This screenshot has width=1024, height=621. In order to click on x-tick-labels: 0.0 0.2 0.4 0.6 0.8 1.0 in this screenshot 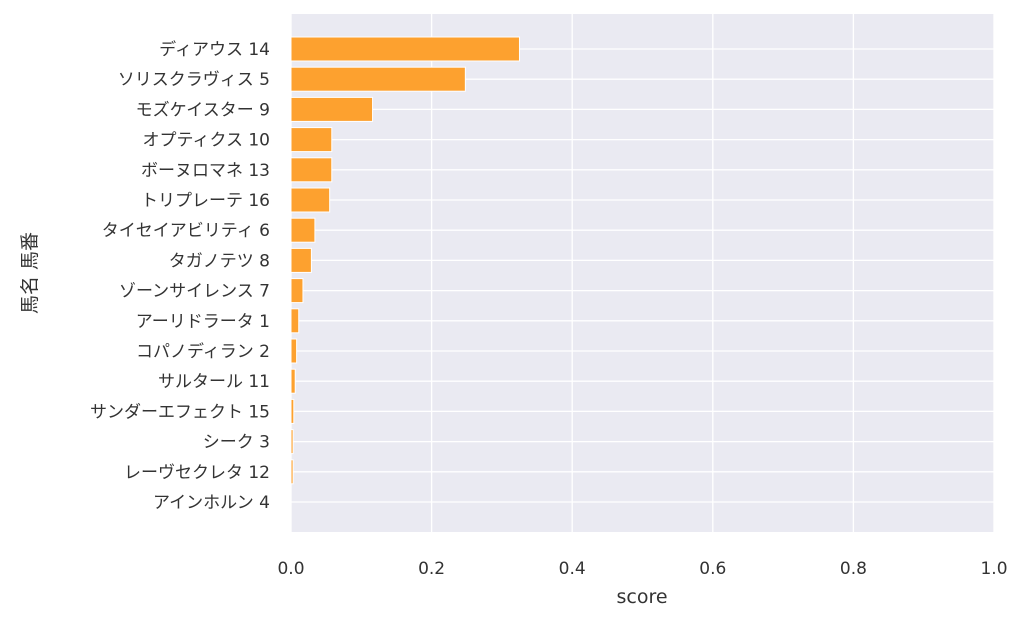, I will do `click(642, 569)`.